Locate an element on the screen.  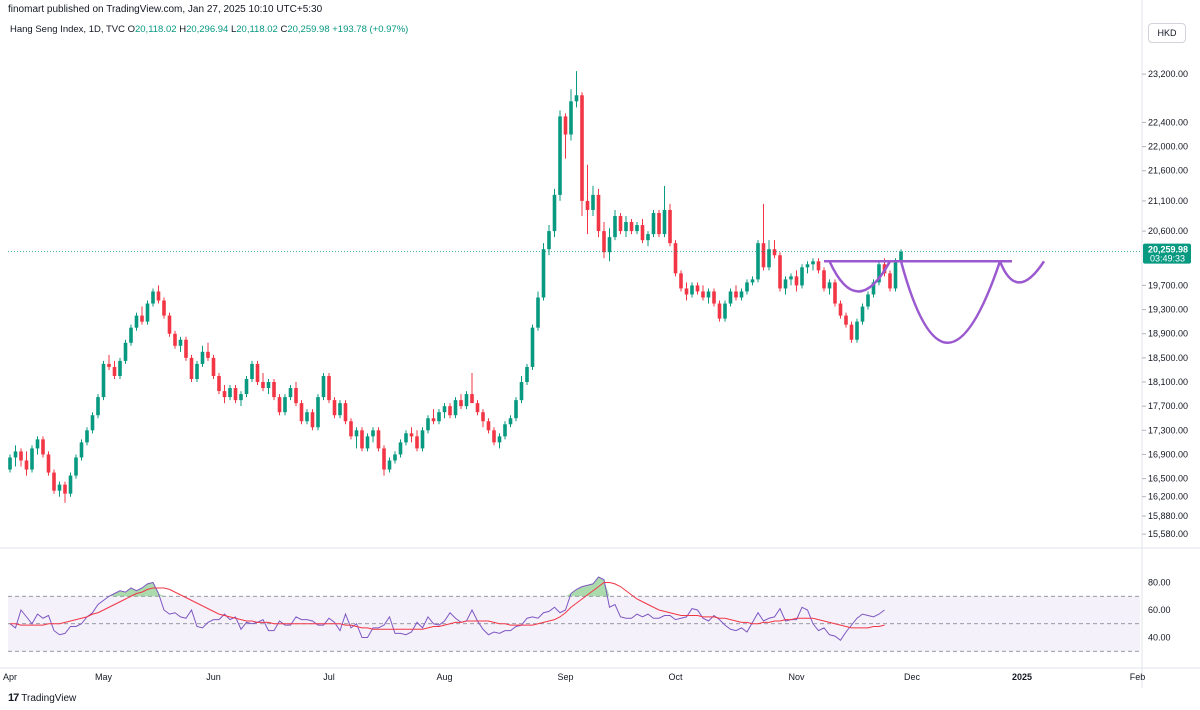
x-tick-label: Aug is located at coordinates (444, 677).